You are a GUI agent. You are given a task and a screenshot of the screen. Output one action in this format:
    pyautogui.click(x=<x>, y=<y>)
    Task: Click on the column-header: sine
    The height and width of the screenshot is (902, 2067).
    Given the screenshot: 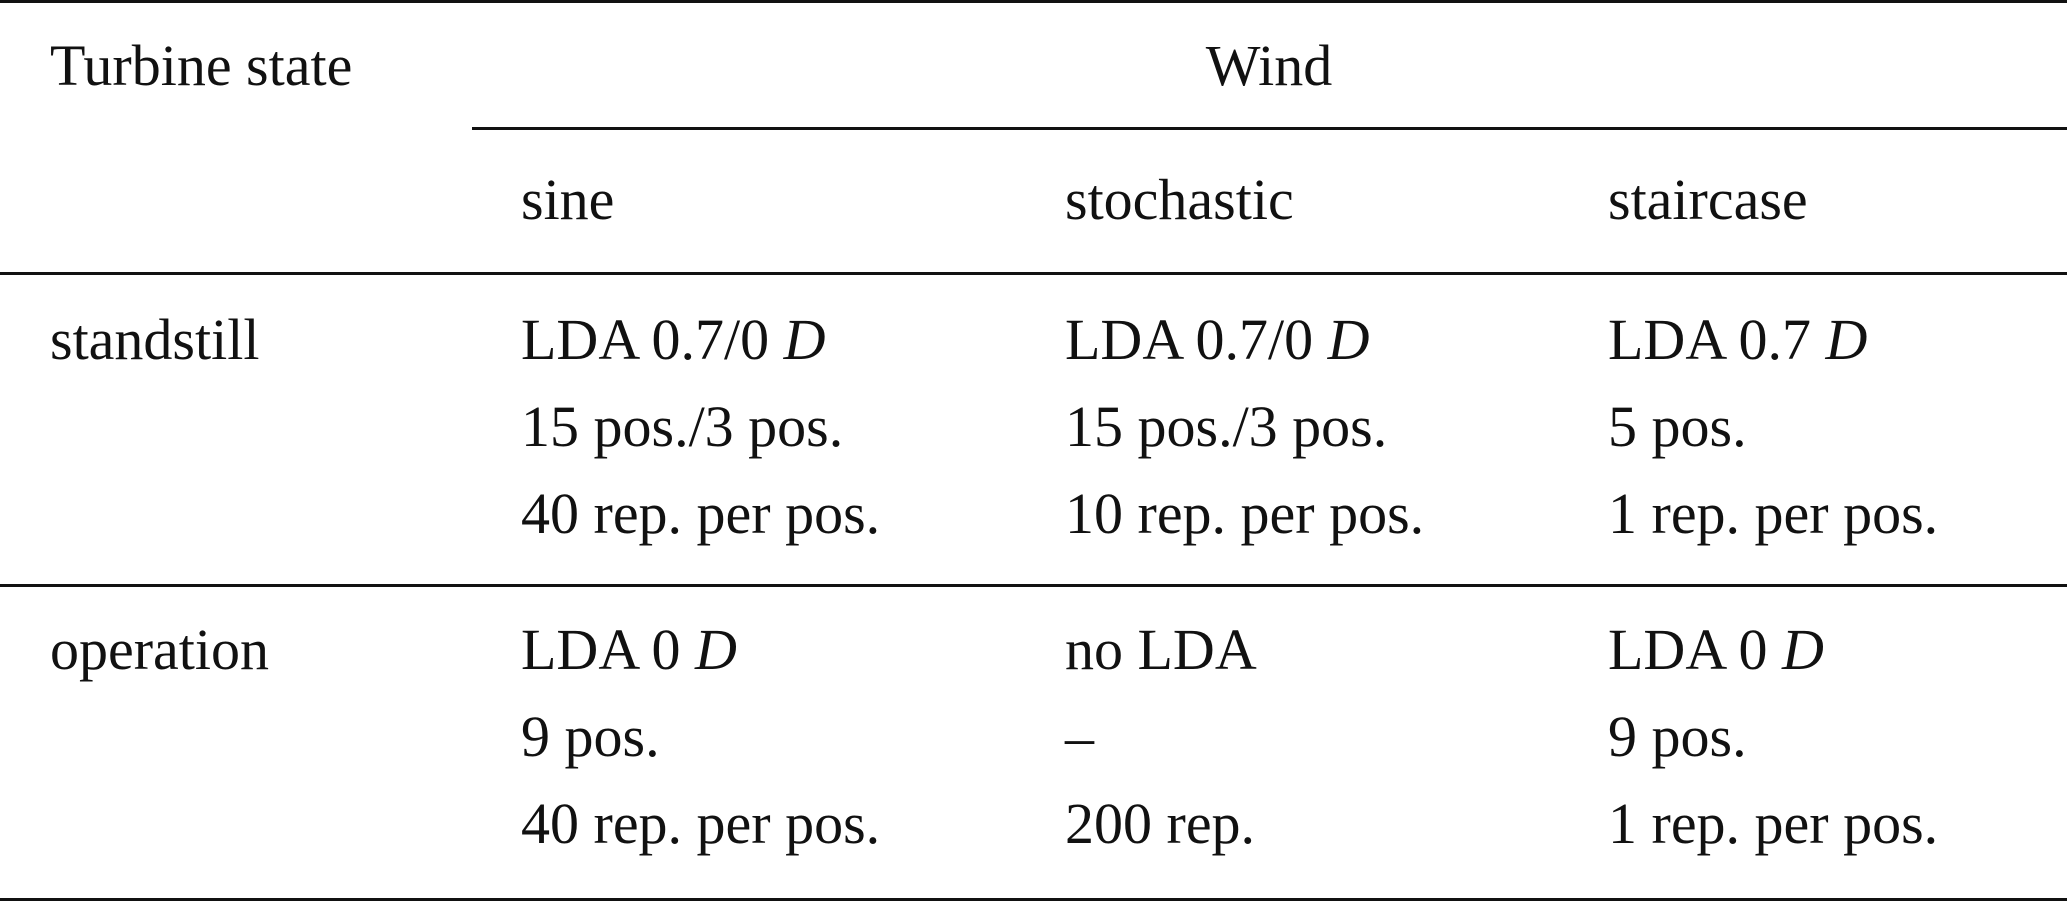 What is the action you would take?
    pyautogui.click(x=568, y=199)
    